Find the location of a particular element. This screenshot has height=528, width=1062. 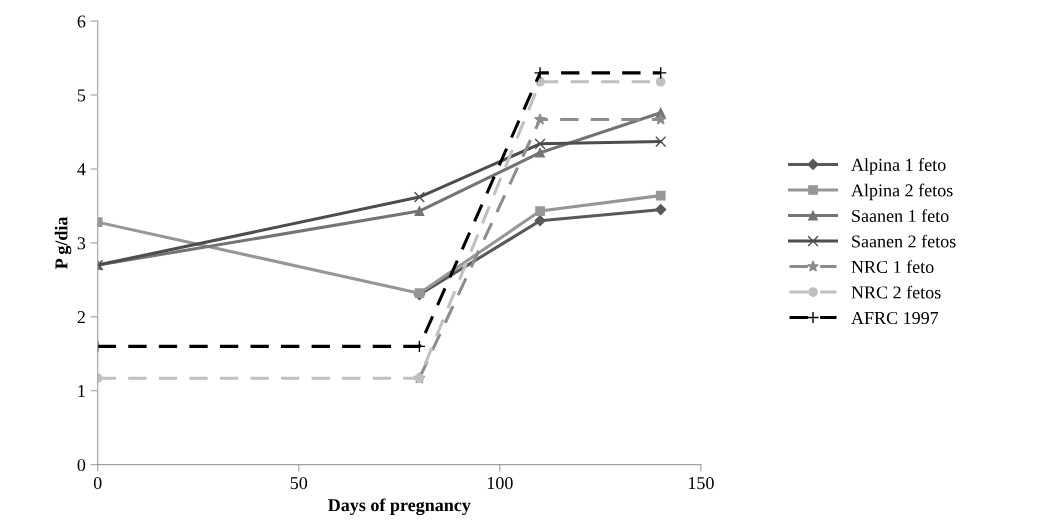

y-tick-label: 2 is located at coordinates (81, 317).